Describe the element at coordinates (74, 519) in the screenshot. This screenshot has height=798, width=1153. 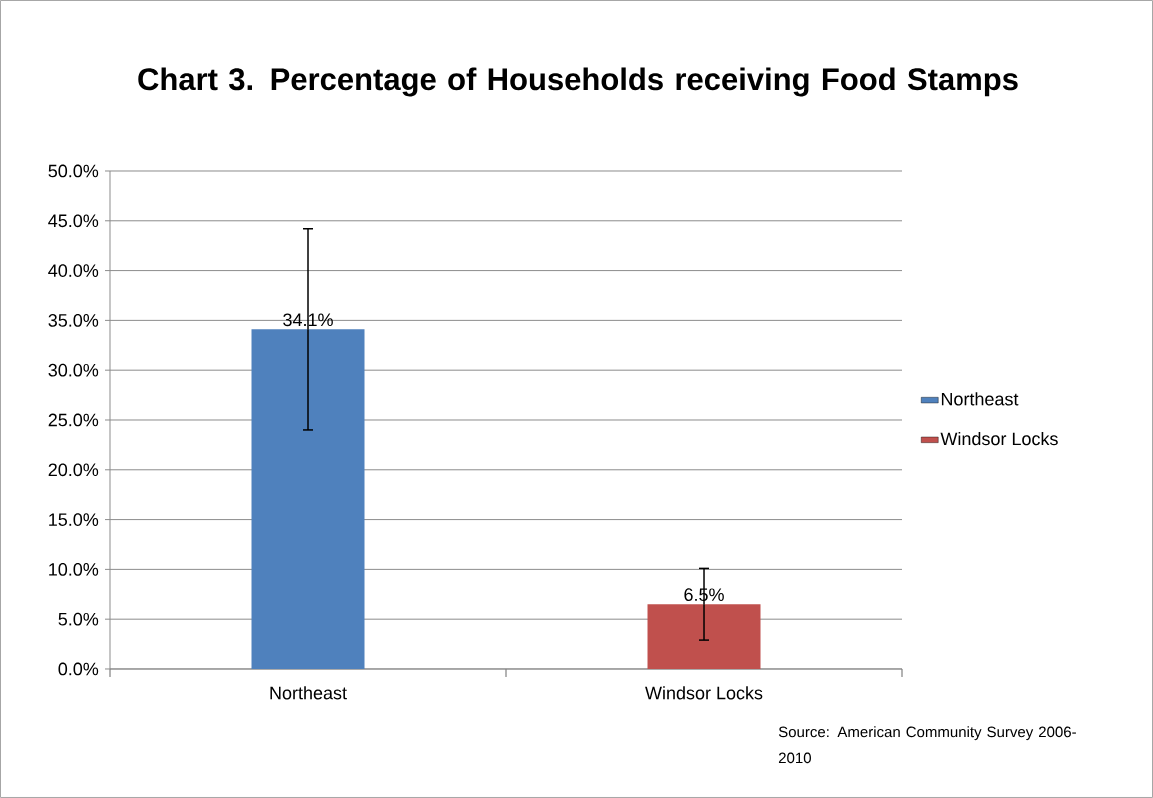
I see `y-tick-label: 15.0%` at that location.